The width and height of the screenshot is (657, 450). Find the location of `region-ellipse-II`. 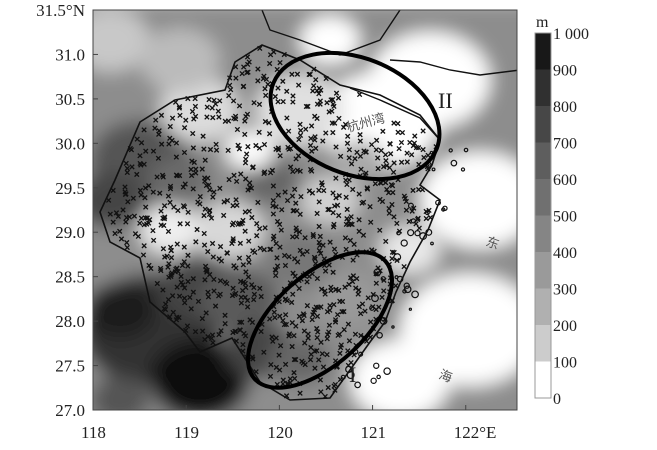

region-ellipse-II is located at coordinates (355, 116).